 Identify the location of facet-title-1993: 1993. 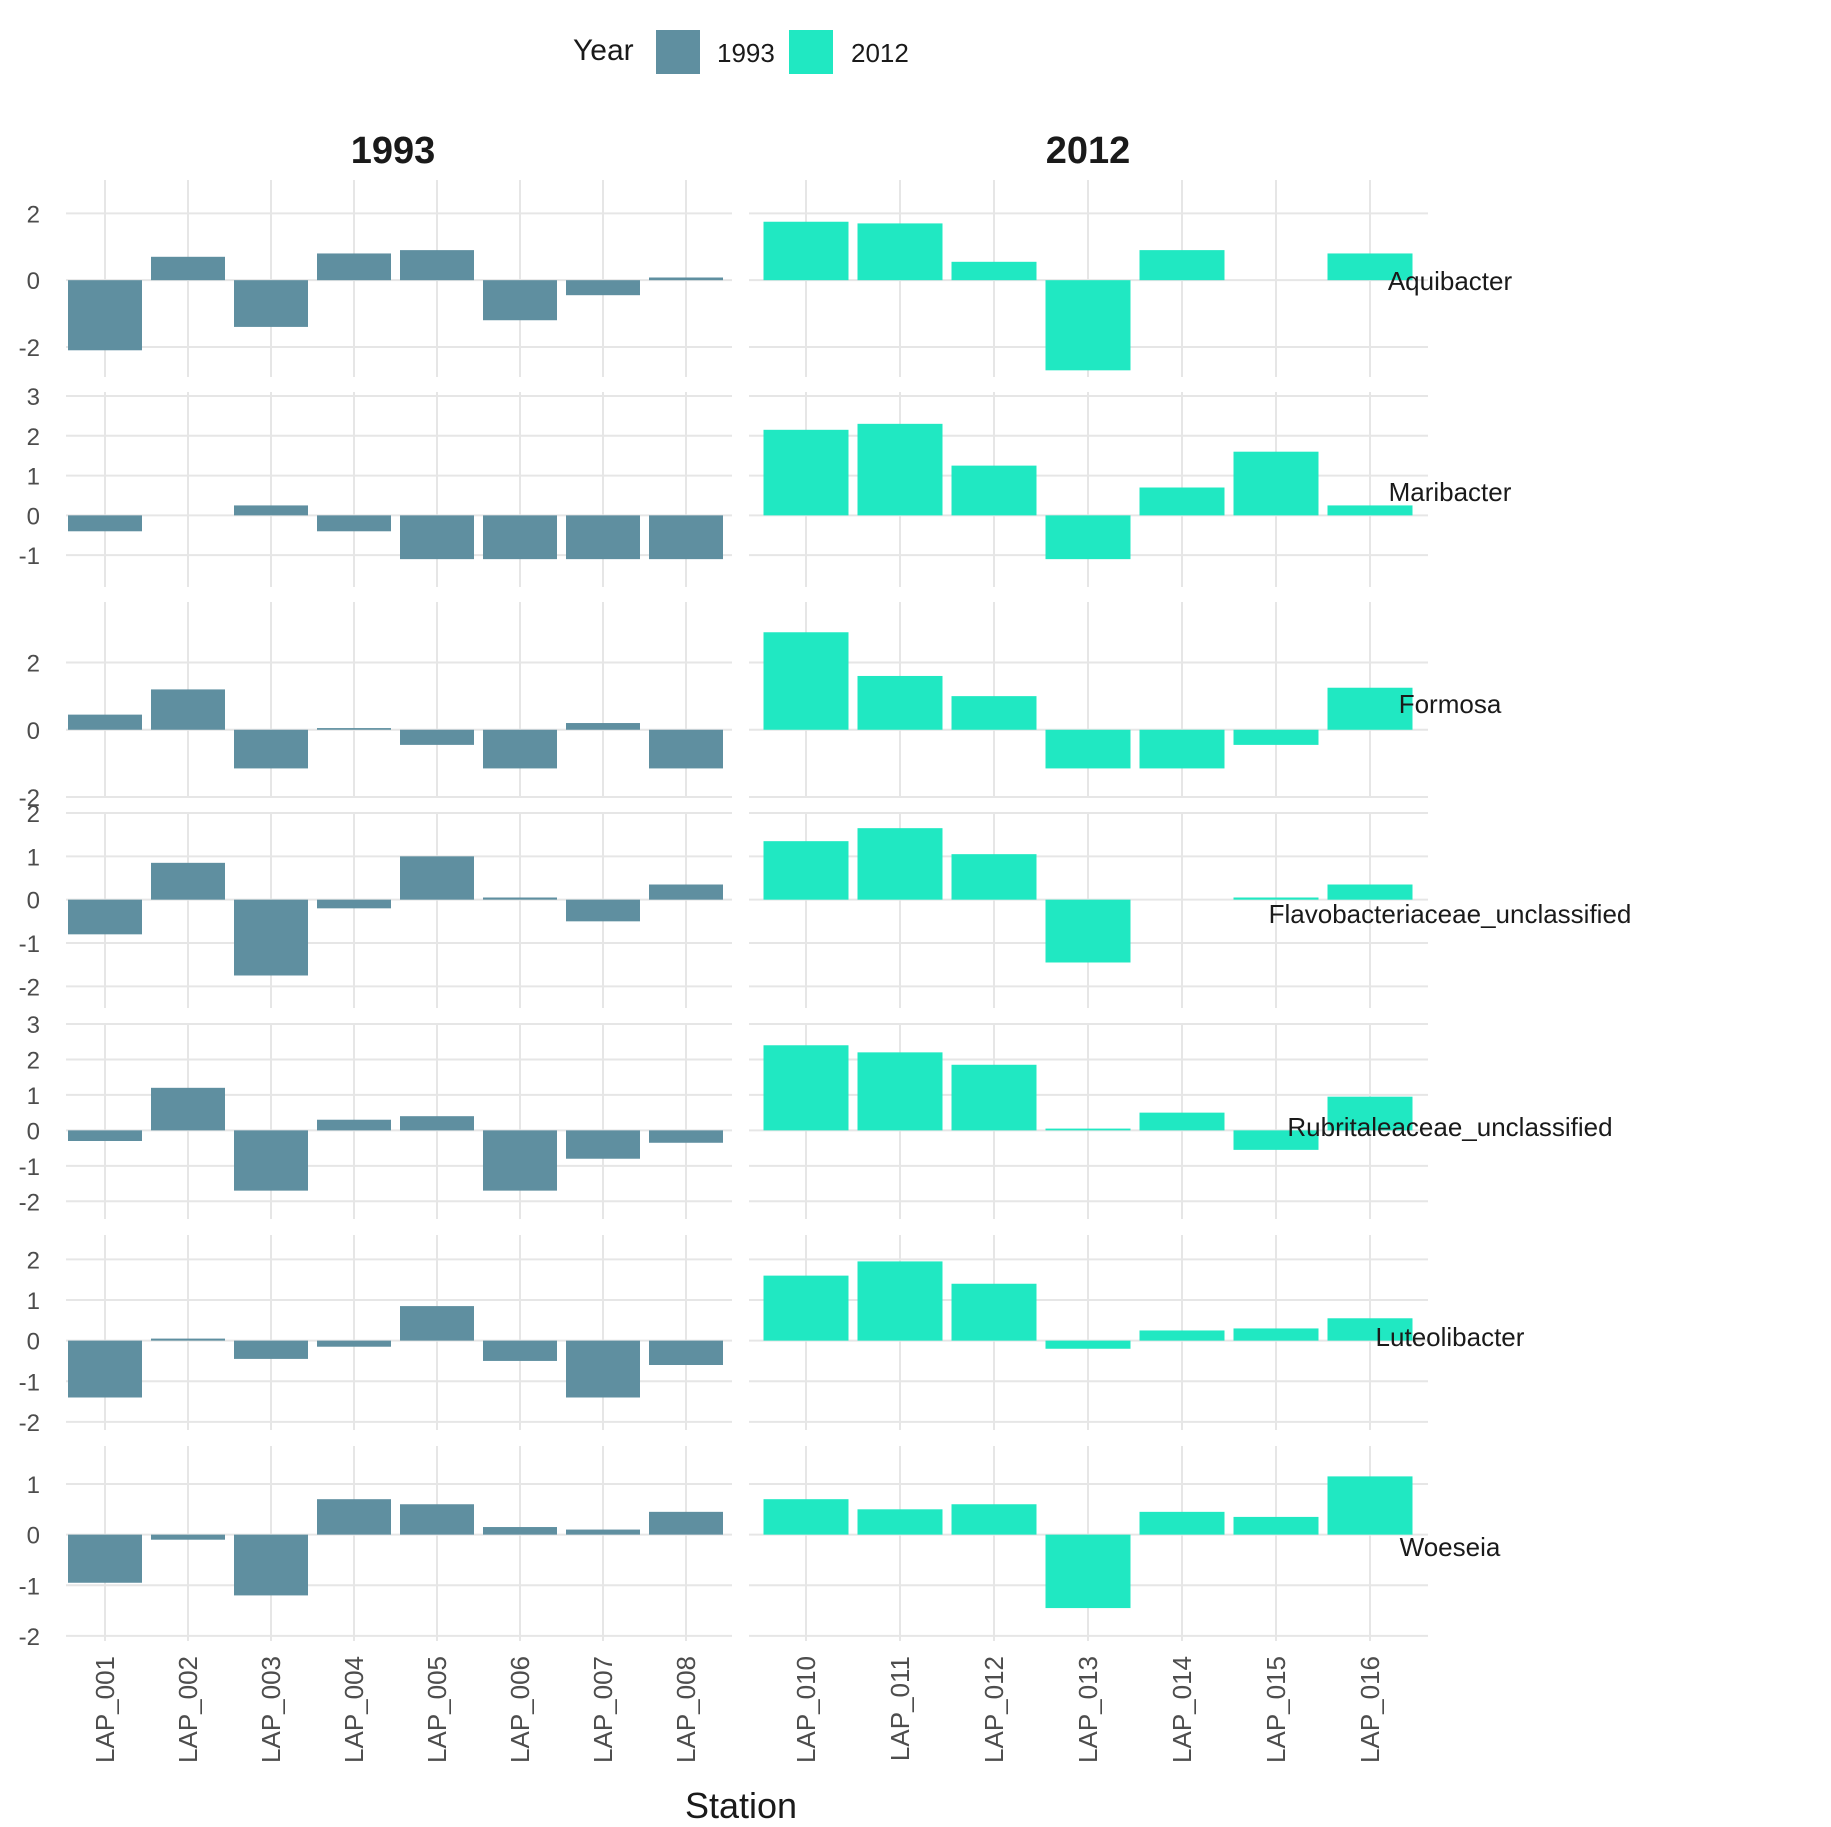
(393, 151).